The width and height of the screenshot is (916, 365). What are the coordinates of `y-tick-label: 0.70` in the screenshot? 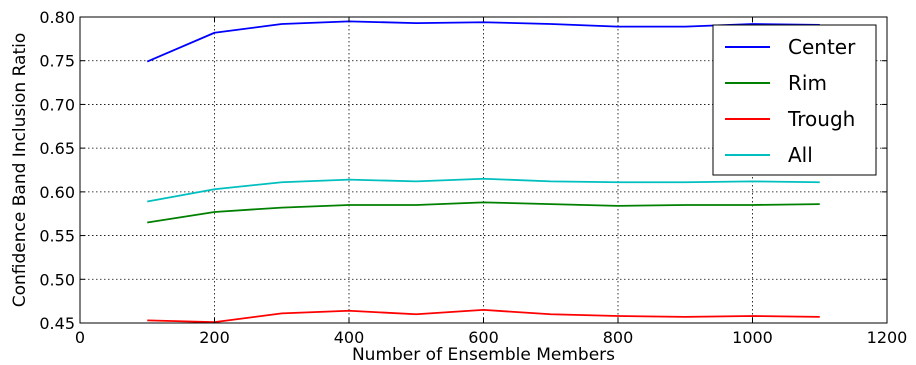 It's located at (57, 104).